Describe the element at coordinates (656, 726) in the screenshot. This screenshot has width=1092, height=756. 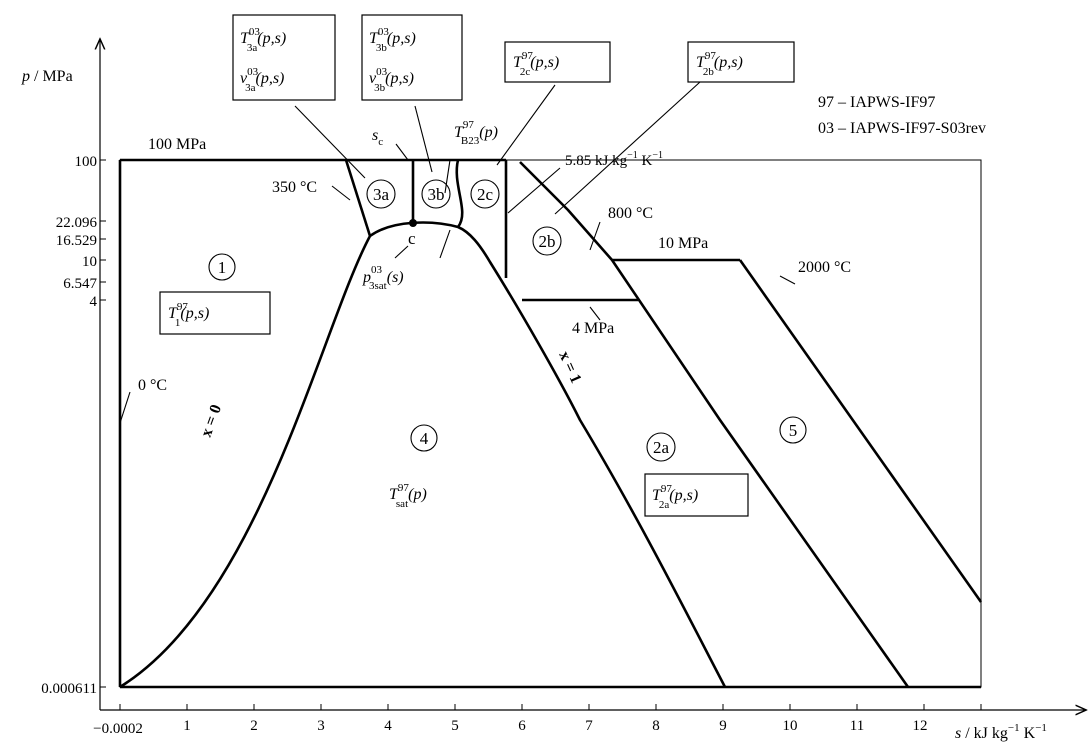
I see `x-tick-8: 8` at that location.